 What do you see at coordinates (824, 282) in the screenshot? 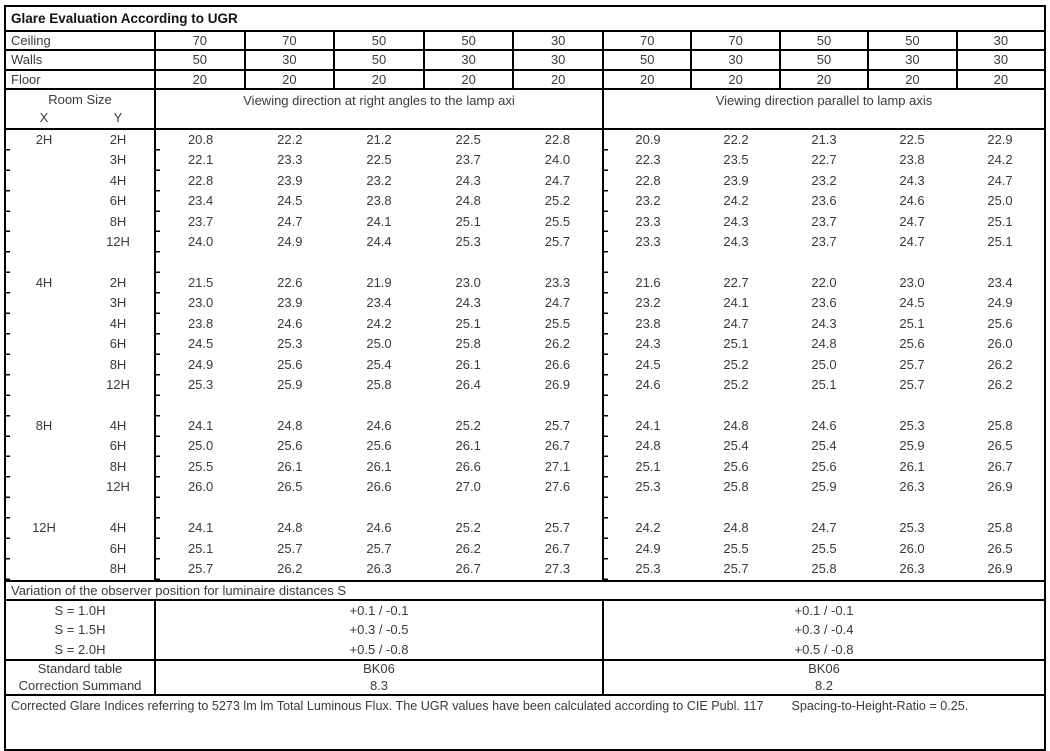
I see `ugr-value-cell: 22.0` at bounding box center [824, 282].